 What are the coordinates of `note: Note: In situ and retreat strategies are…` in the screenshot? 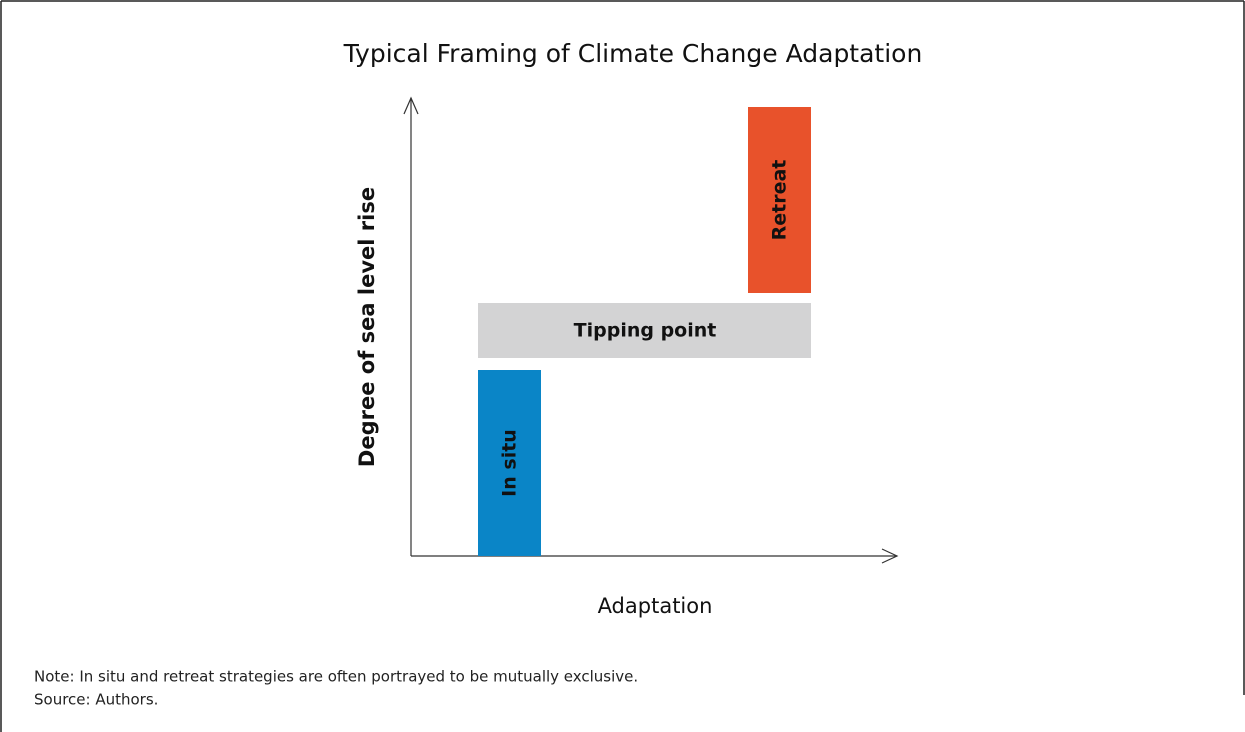 It's located at (336, 677).